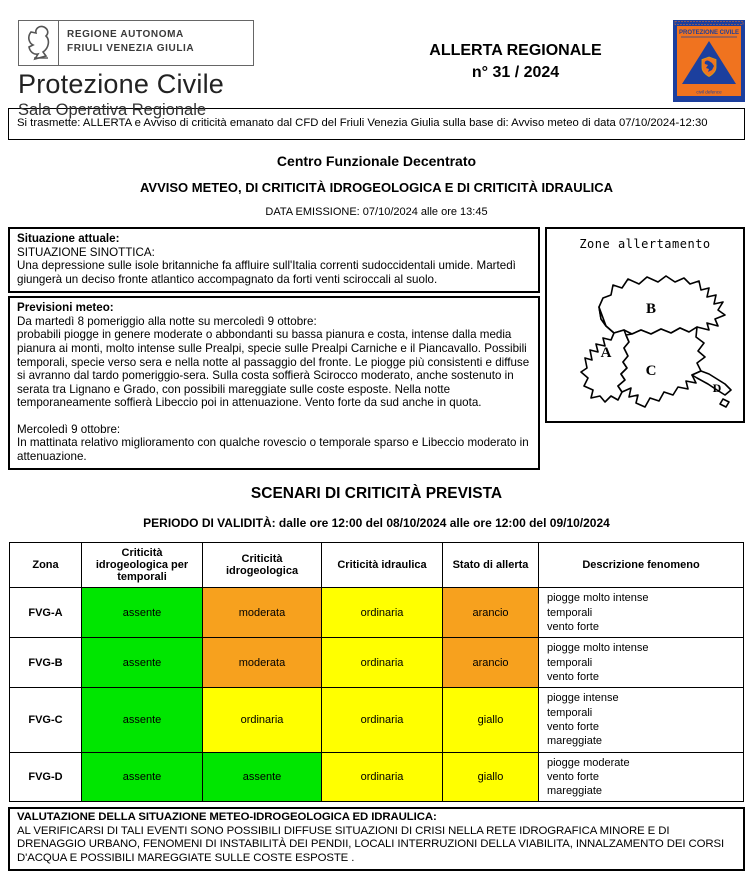  Describe the element at coordinates (515, 61) in the screenshot. I see `document-title: ALLERTA REGIONALE n° 31 / 2024` at that location.